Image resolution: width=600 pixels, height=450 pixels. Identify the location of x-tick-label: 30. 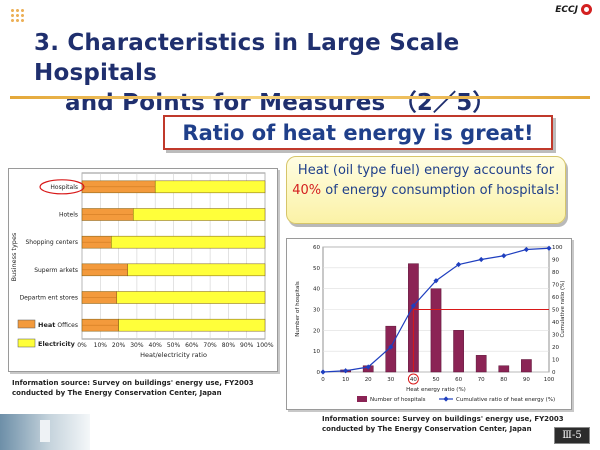
(390, 380).